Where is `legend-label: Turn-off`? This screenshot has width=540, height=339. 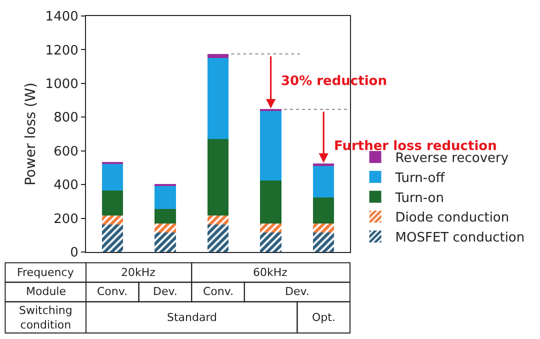
legend-label: Turn-off is located at coordinates (420, 178).